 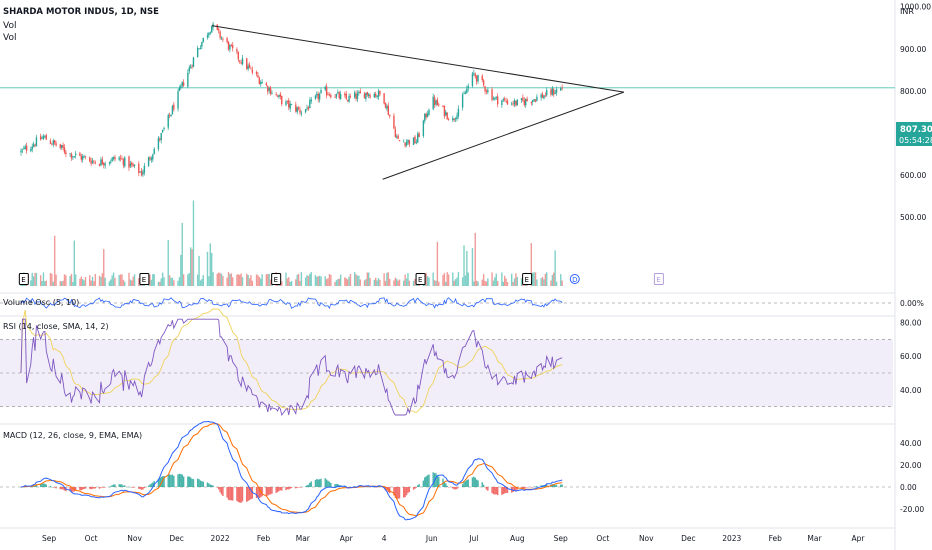 I want to click on x-tick-label: Nov, so click(x=646, y=538).